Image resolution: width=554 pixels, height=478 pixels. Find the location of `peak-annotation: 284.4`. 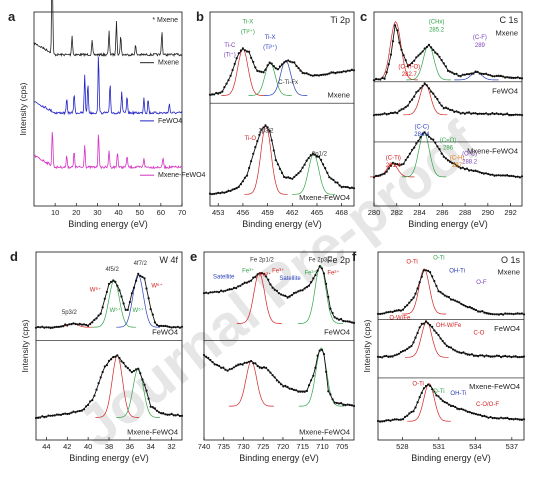

peak-annotation: 284.4 is located at coordinates (422, 135).